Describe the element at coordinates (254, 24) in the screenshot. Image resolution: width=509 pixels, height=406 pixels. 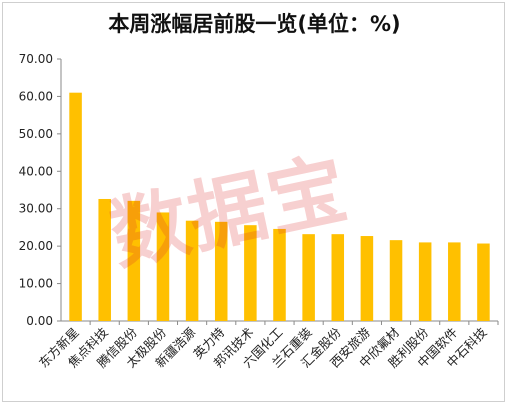
I see `chart-title: 本周涨幅居前股一览(单位：%)` at that location.